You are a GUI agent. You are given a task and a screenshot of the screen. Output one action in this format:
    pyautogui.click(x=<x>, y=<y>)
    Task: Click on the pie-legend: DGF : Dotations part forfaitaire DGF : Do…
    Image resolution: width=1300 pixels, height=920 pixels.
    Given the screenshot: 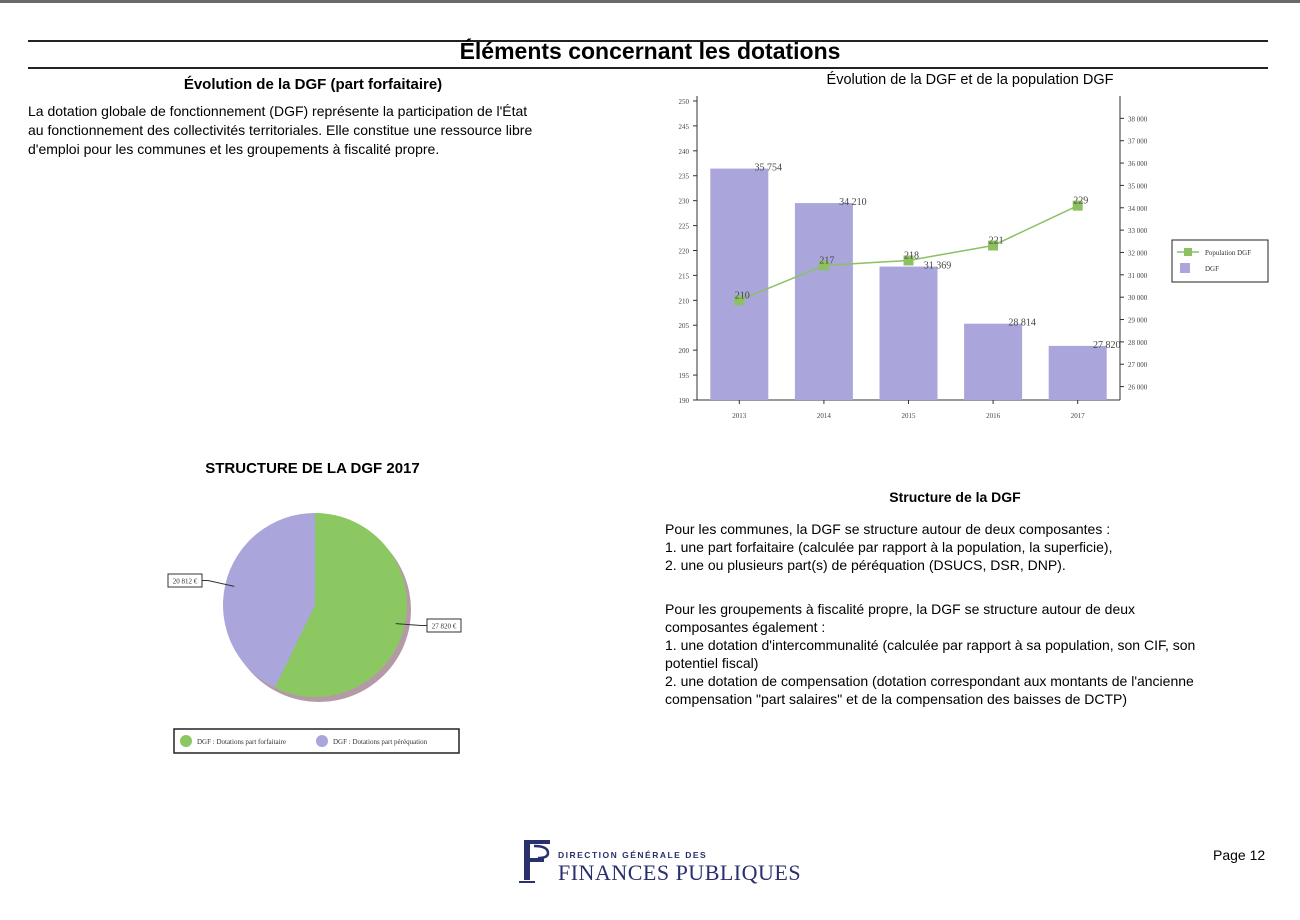 What is the action you would take?
    pyautogui.click(x=316, y=741)
    